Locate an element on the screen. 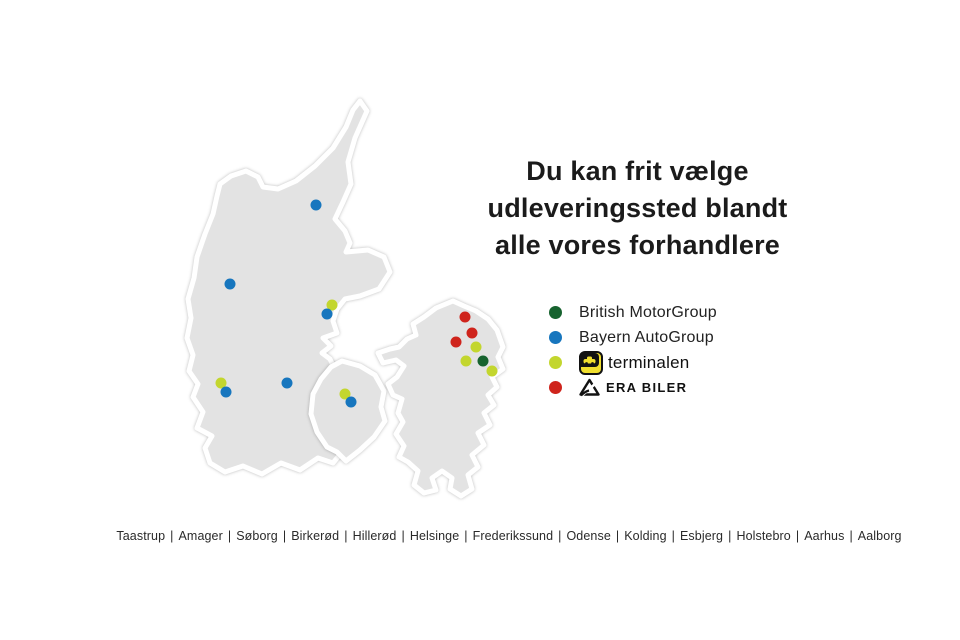 Image resolution: width=960 pixels, height=640 pixels. legend-item-bayern-autogroup: Bayern AutoGroup is located at coordinates (633, 337).